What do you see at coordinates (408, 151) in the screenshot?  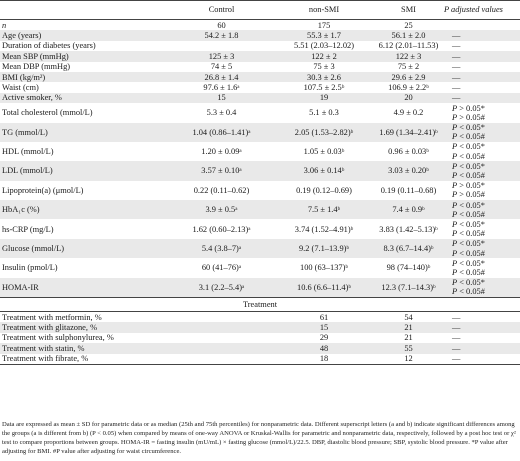 I see `row-value: 0.96 ± 0.03ᵇ` at bounding box center [408, 151].